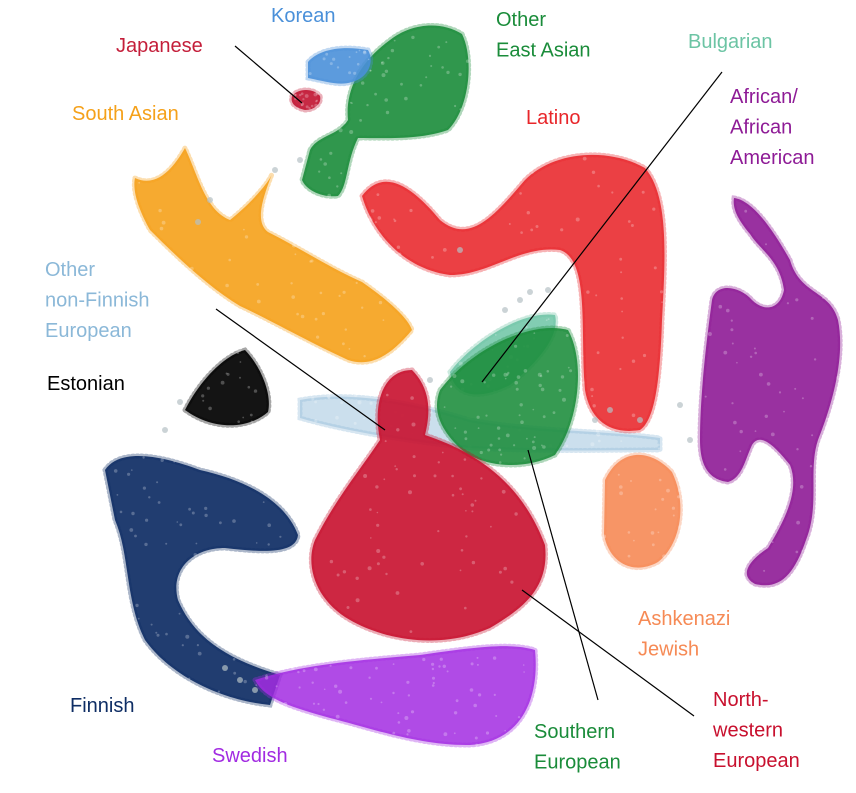 The height and width of the screenshot is (793, 856). I want to click on cluster-points-south-asian, so click(273, 255).